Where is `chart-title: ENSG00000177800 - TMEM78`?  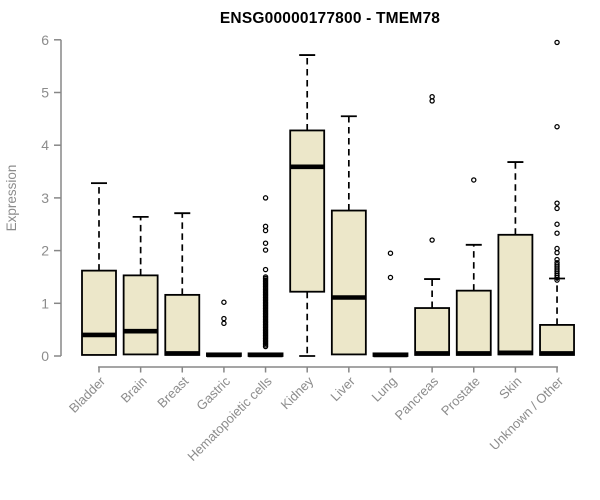
chart-title: ENSG00000177800 - TMEM78 is located at coordinates (330, 18).